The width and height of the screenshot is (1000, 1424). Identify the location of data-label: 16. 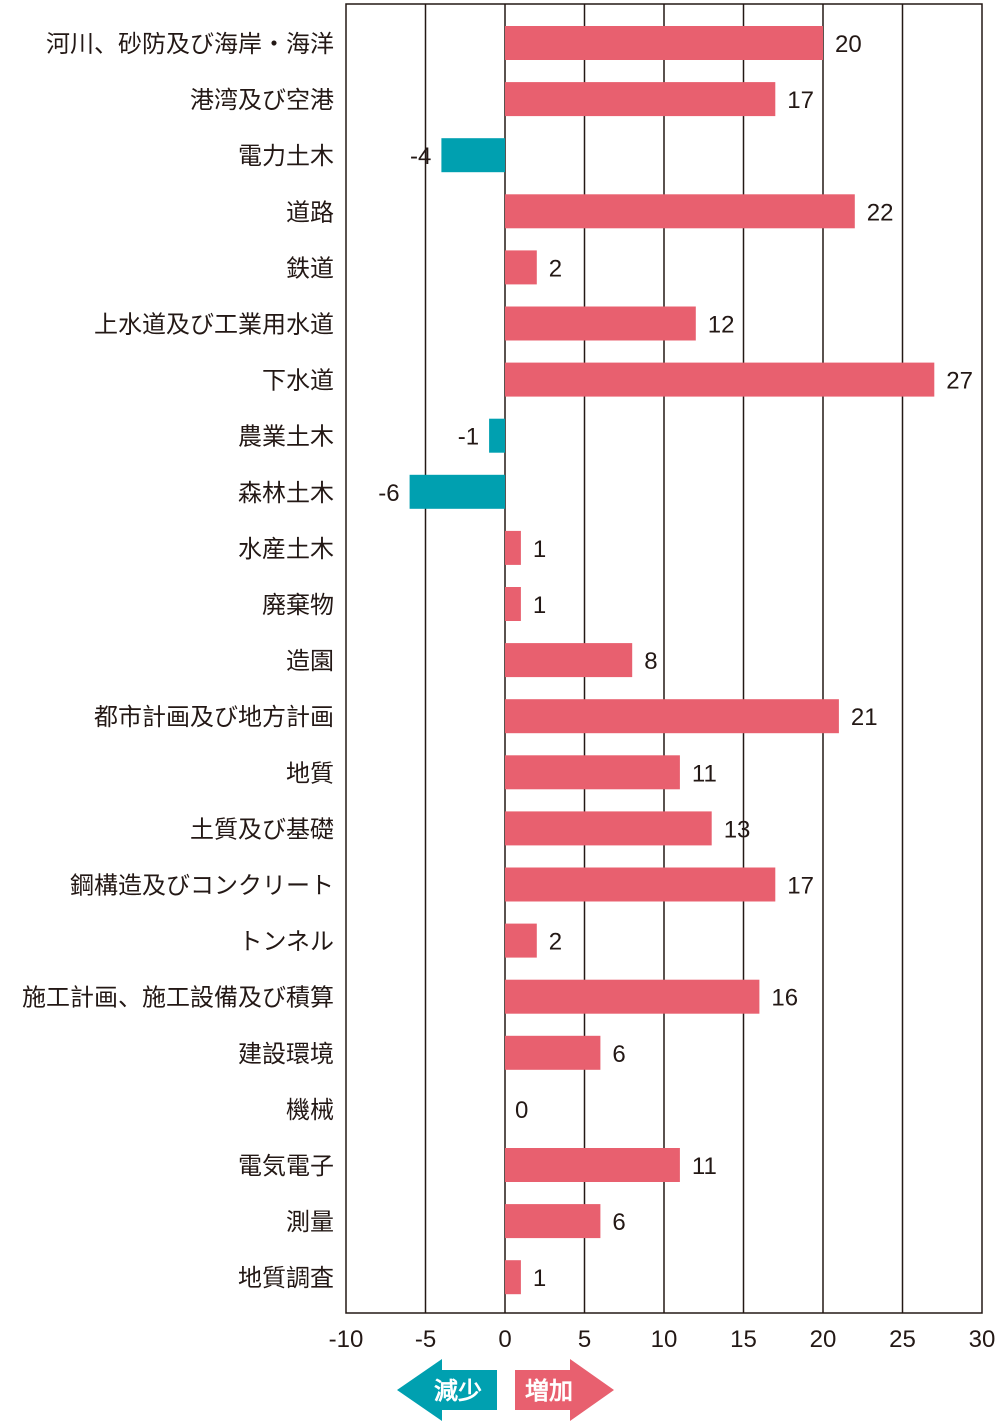
(784, 998).